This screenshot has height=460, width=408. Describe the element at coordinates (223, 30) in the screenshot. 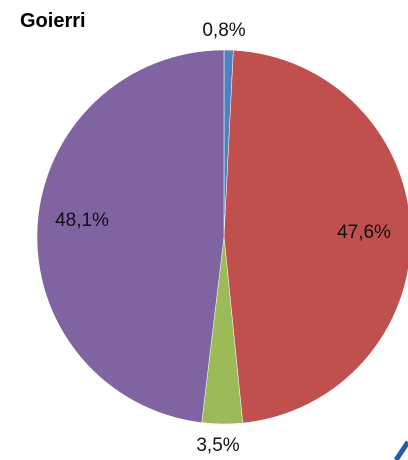

I see `slice-label-0: 0,8%` at that location.